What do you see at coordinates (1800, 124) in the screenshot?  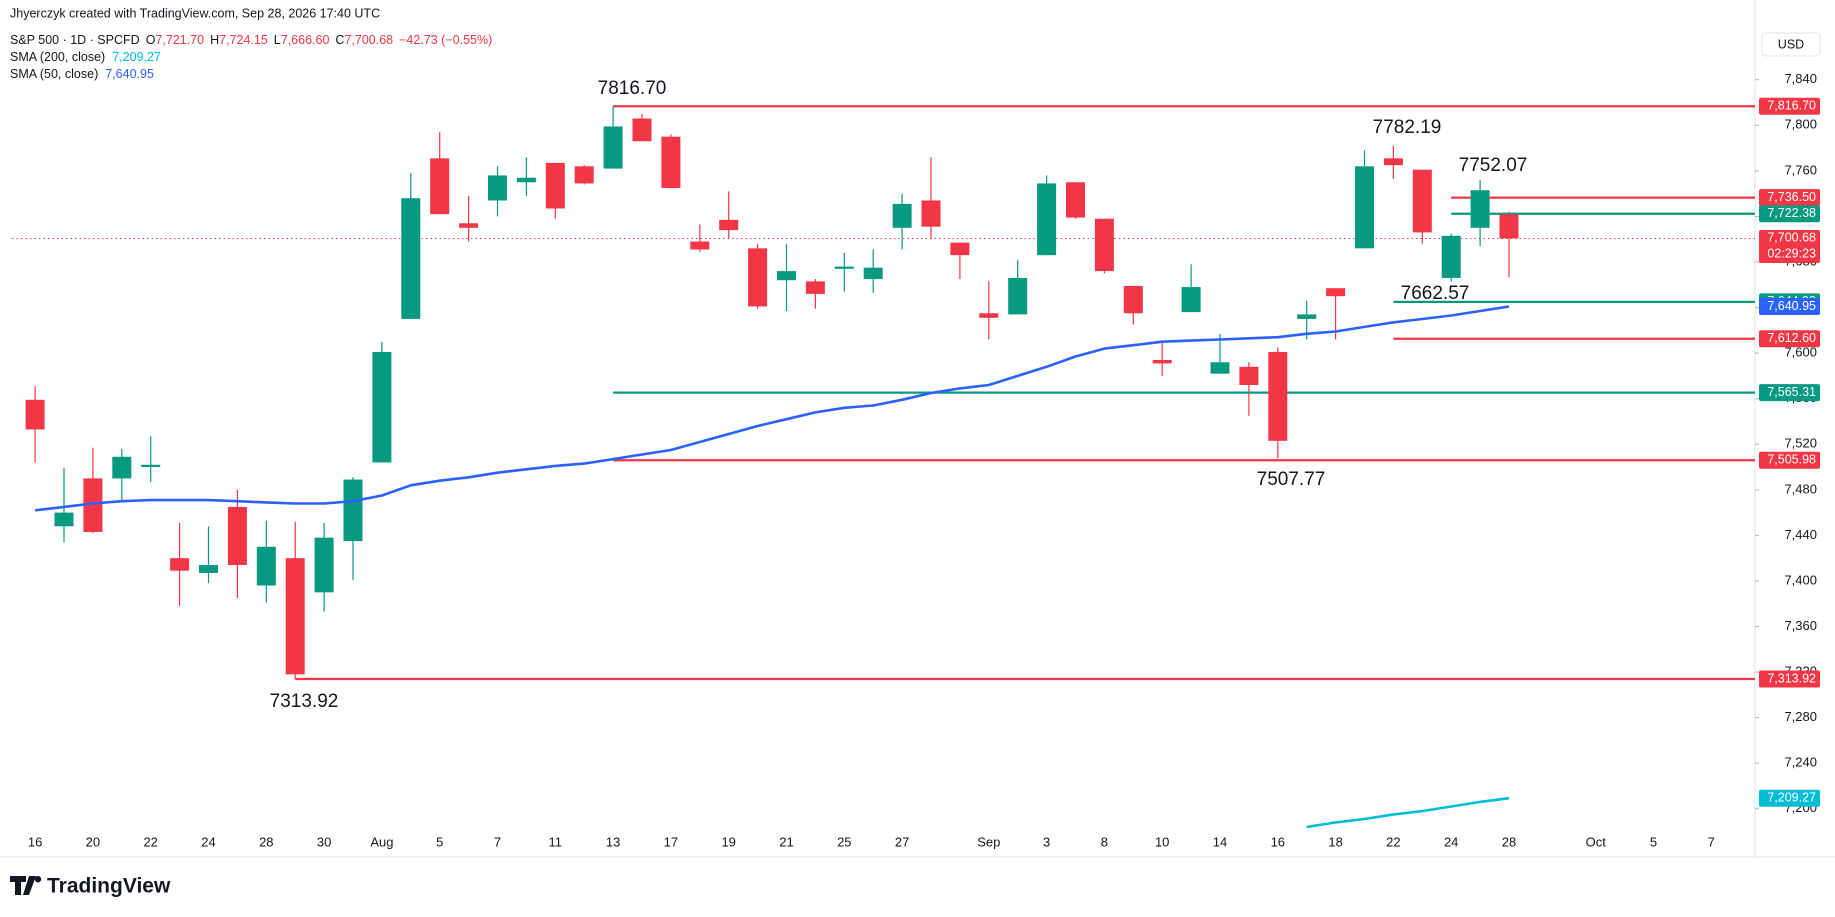 I see `y-tick-label: 7,800` at bounding box center [1800, 124].